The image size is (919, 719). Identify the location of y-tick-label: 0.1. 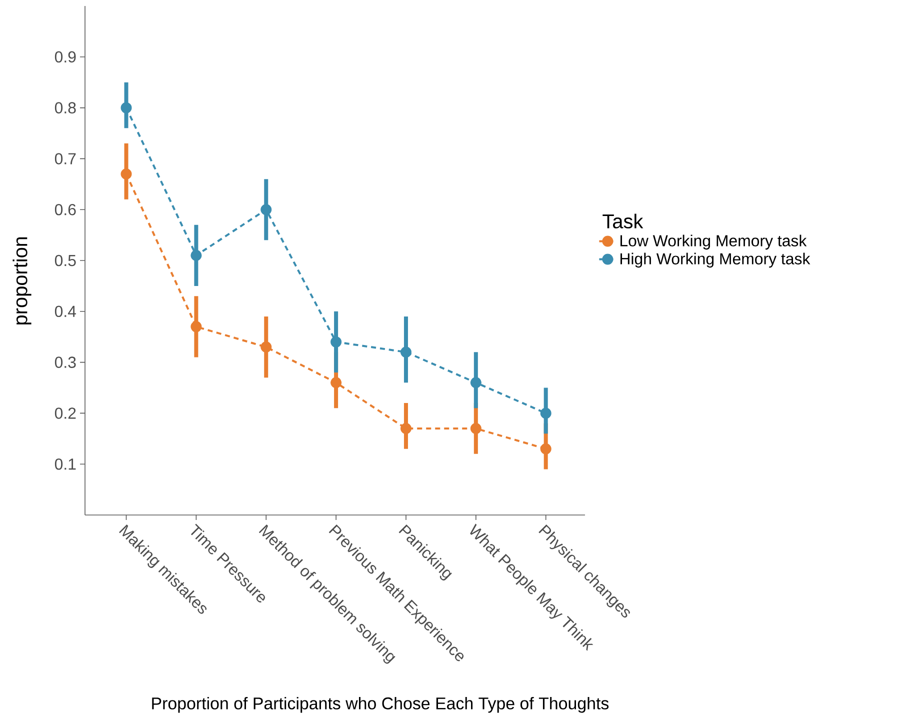
(65, 464).